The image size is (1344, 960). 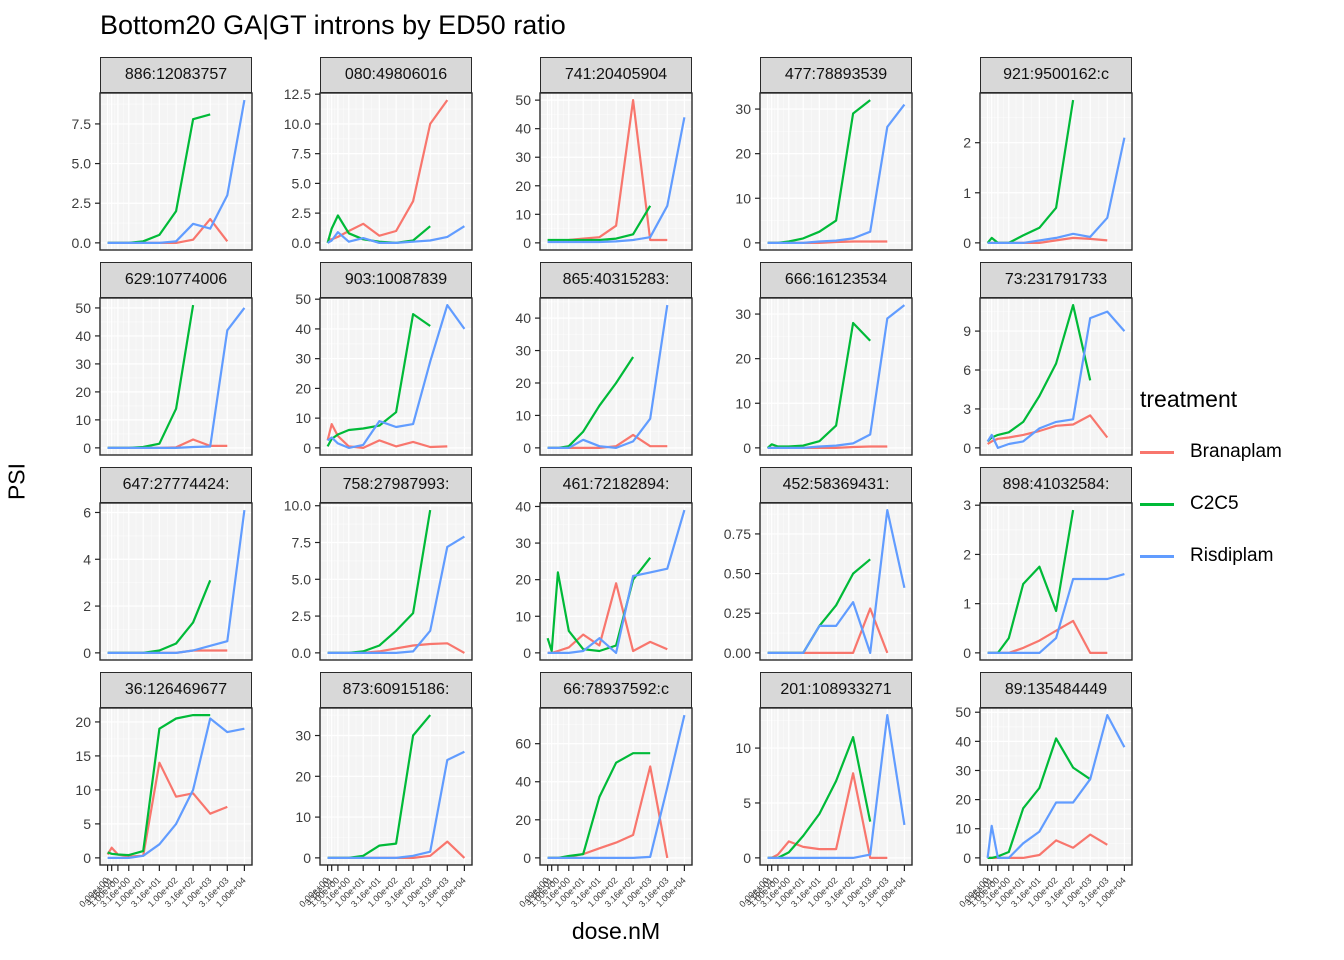 I want to click on facet-chart: 0 2 4 6, so click(x=168, y=581).